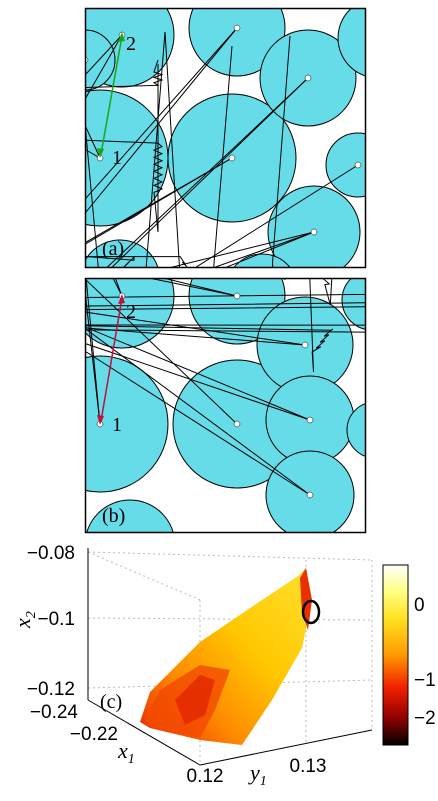  I want to click on colorbar-tick: −2, so click(425, 718).